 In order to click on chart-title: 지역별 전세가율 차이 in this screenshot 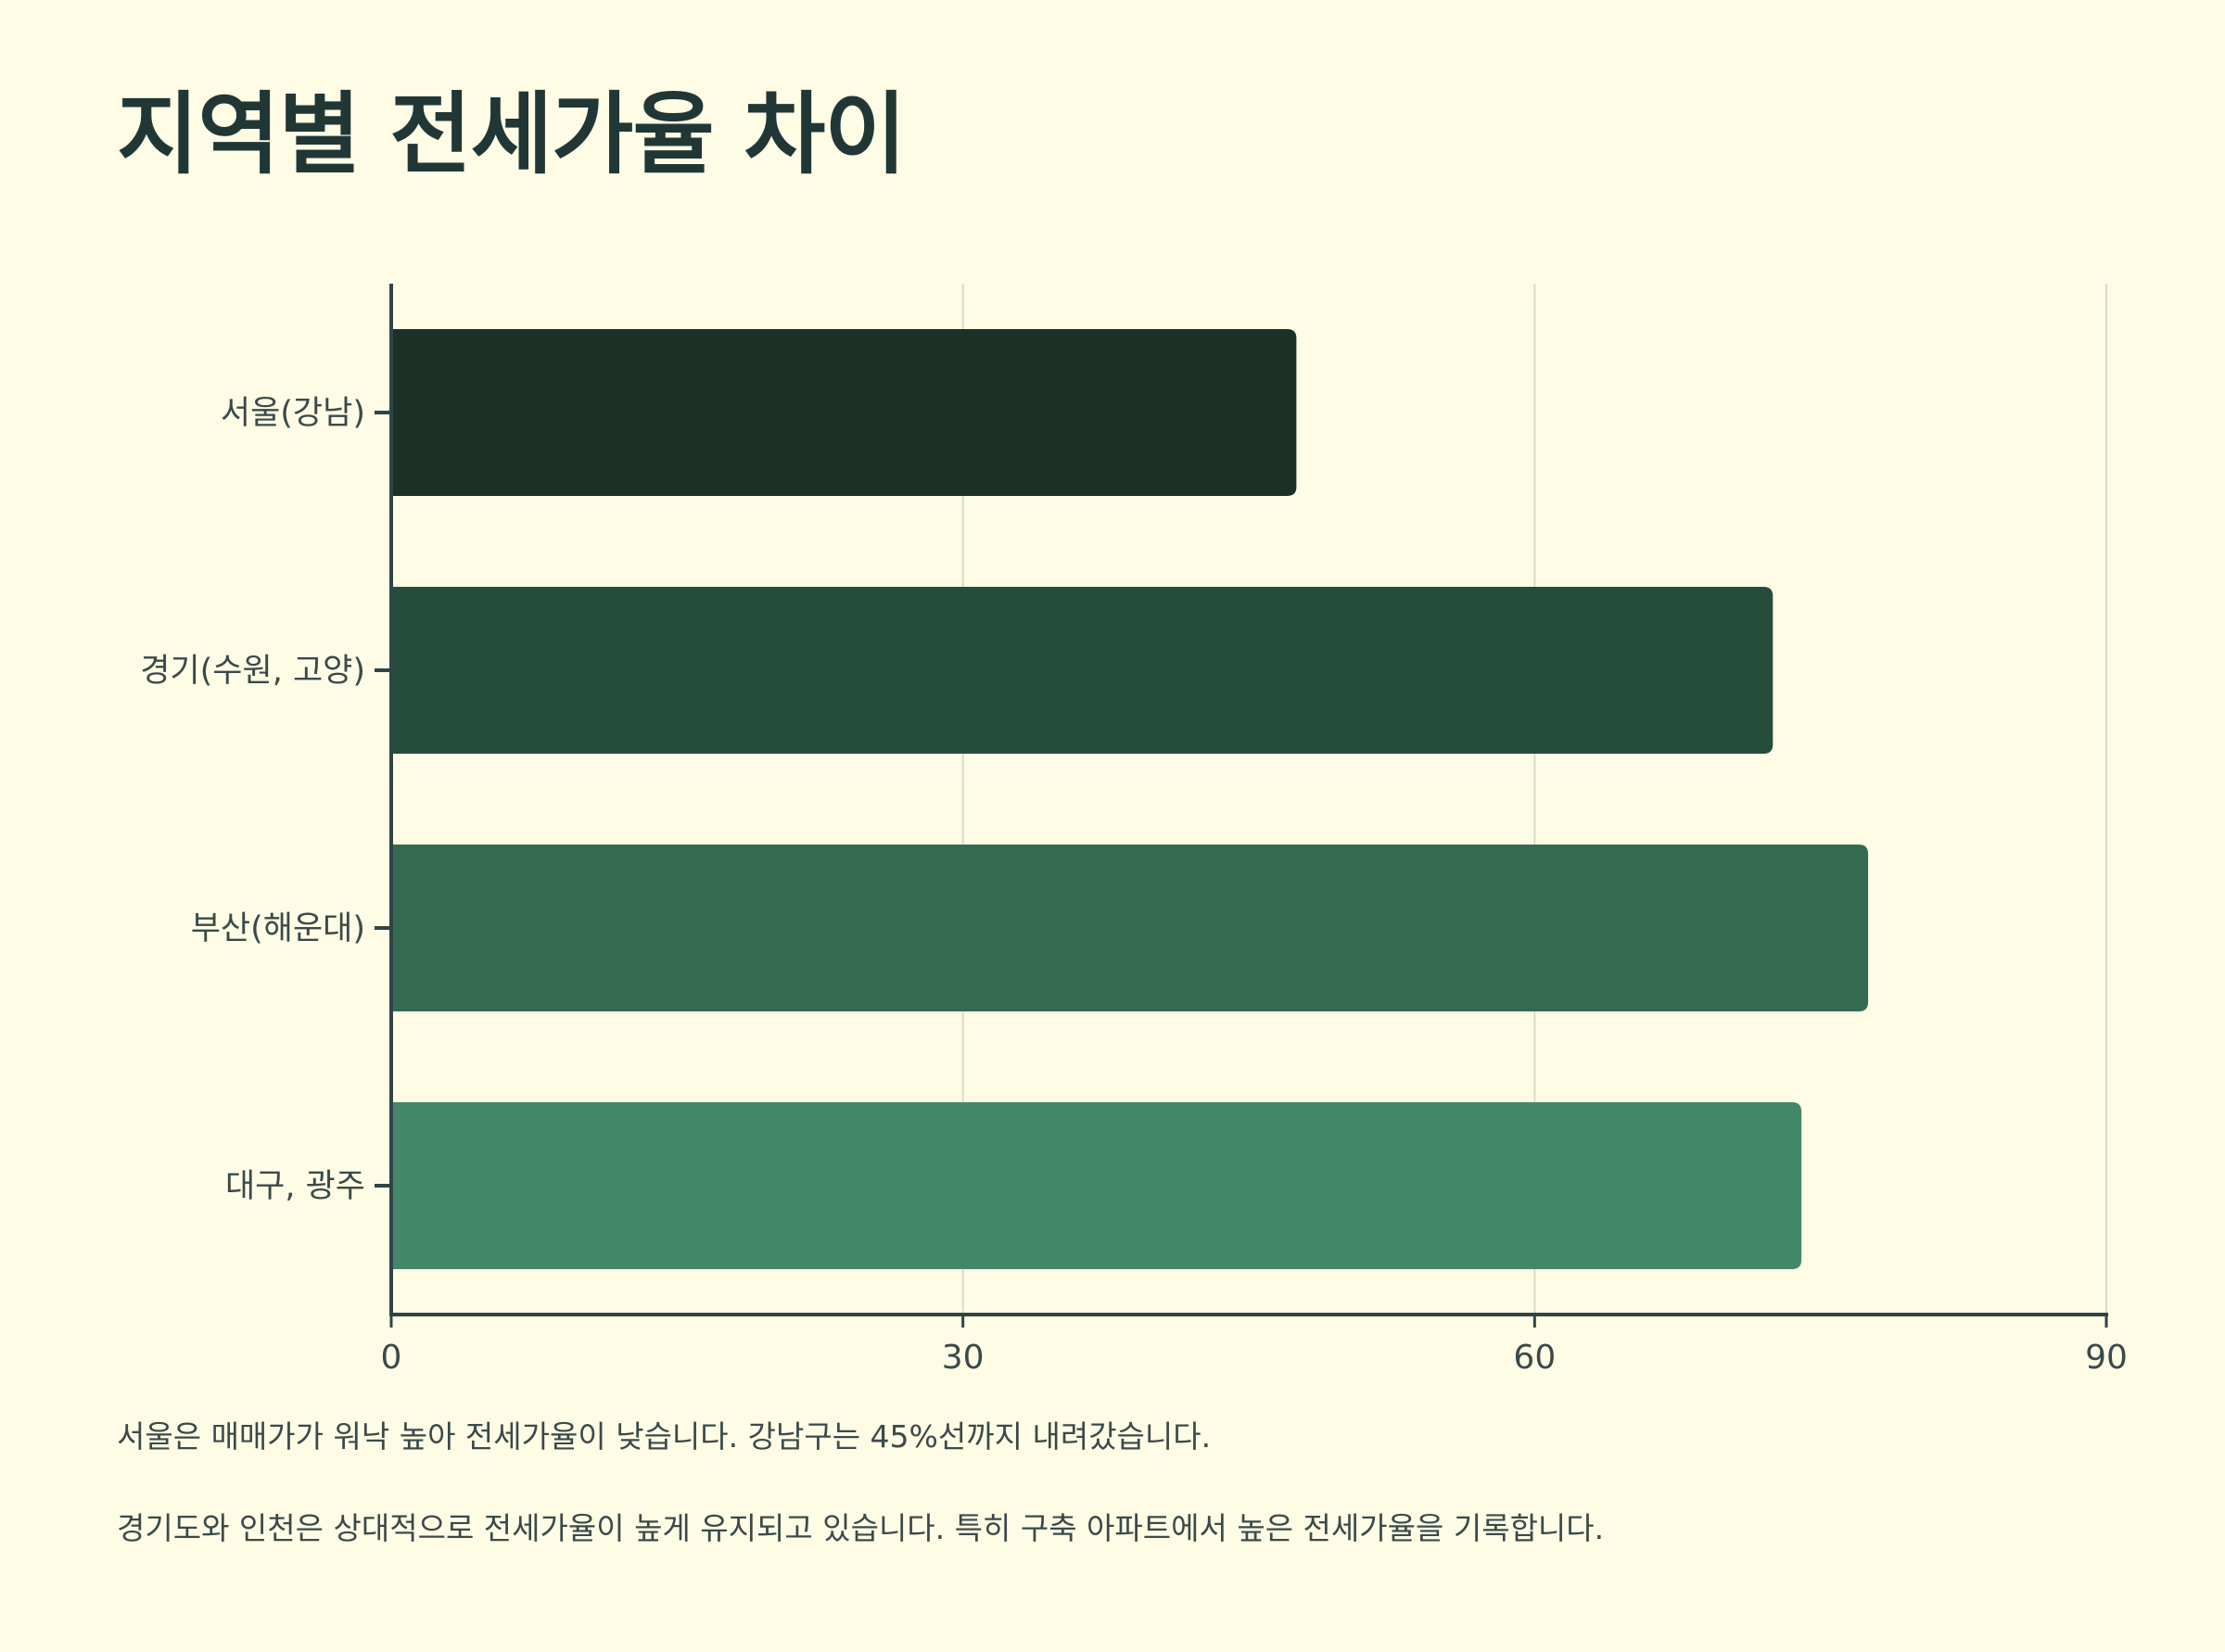, I will do `click(512, 134)`.